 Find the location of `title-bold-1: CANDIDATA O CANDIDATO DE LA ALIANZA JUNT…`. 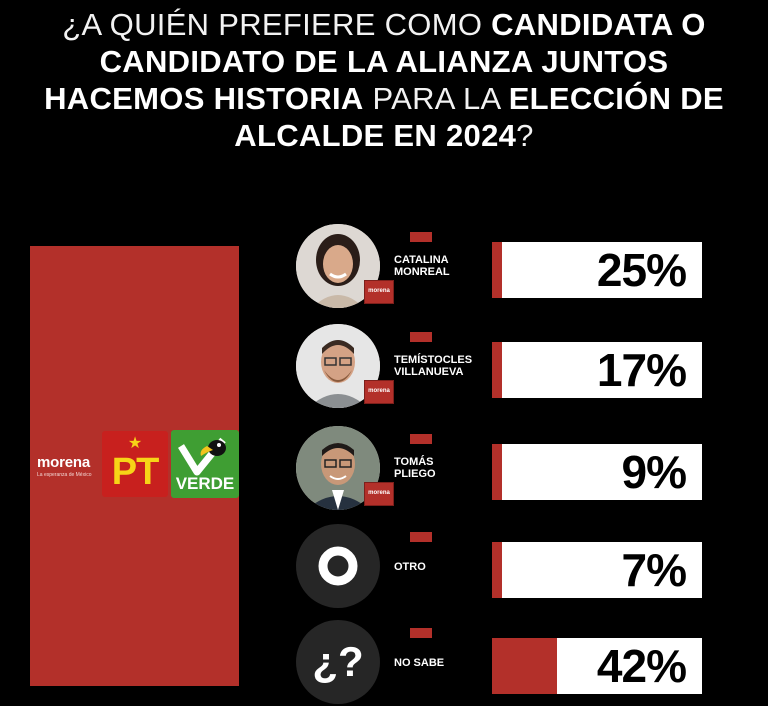

title-bold-1: CANDIDATA O CANDIDATO DE LA ALIANZA JUNT… is located at coordinates (375, 61).